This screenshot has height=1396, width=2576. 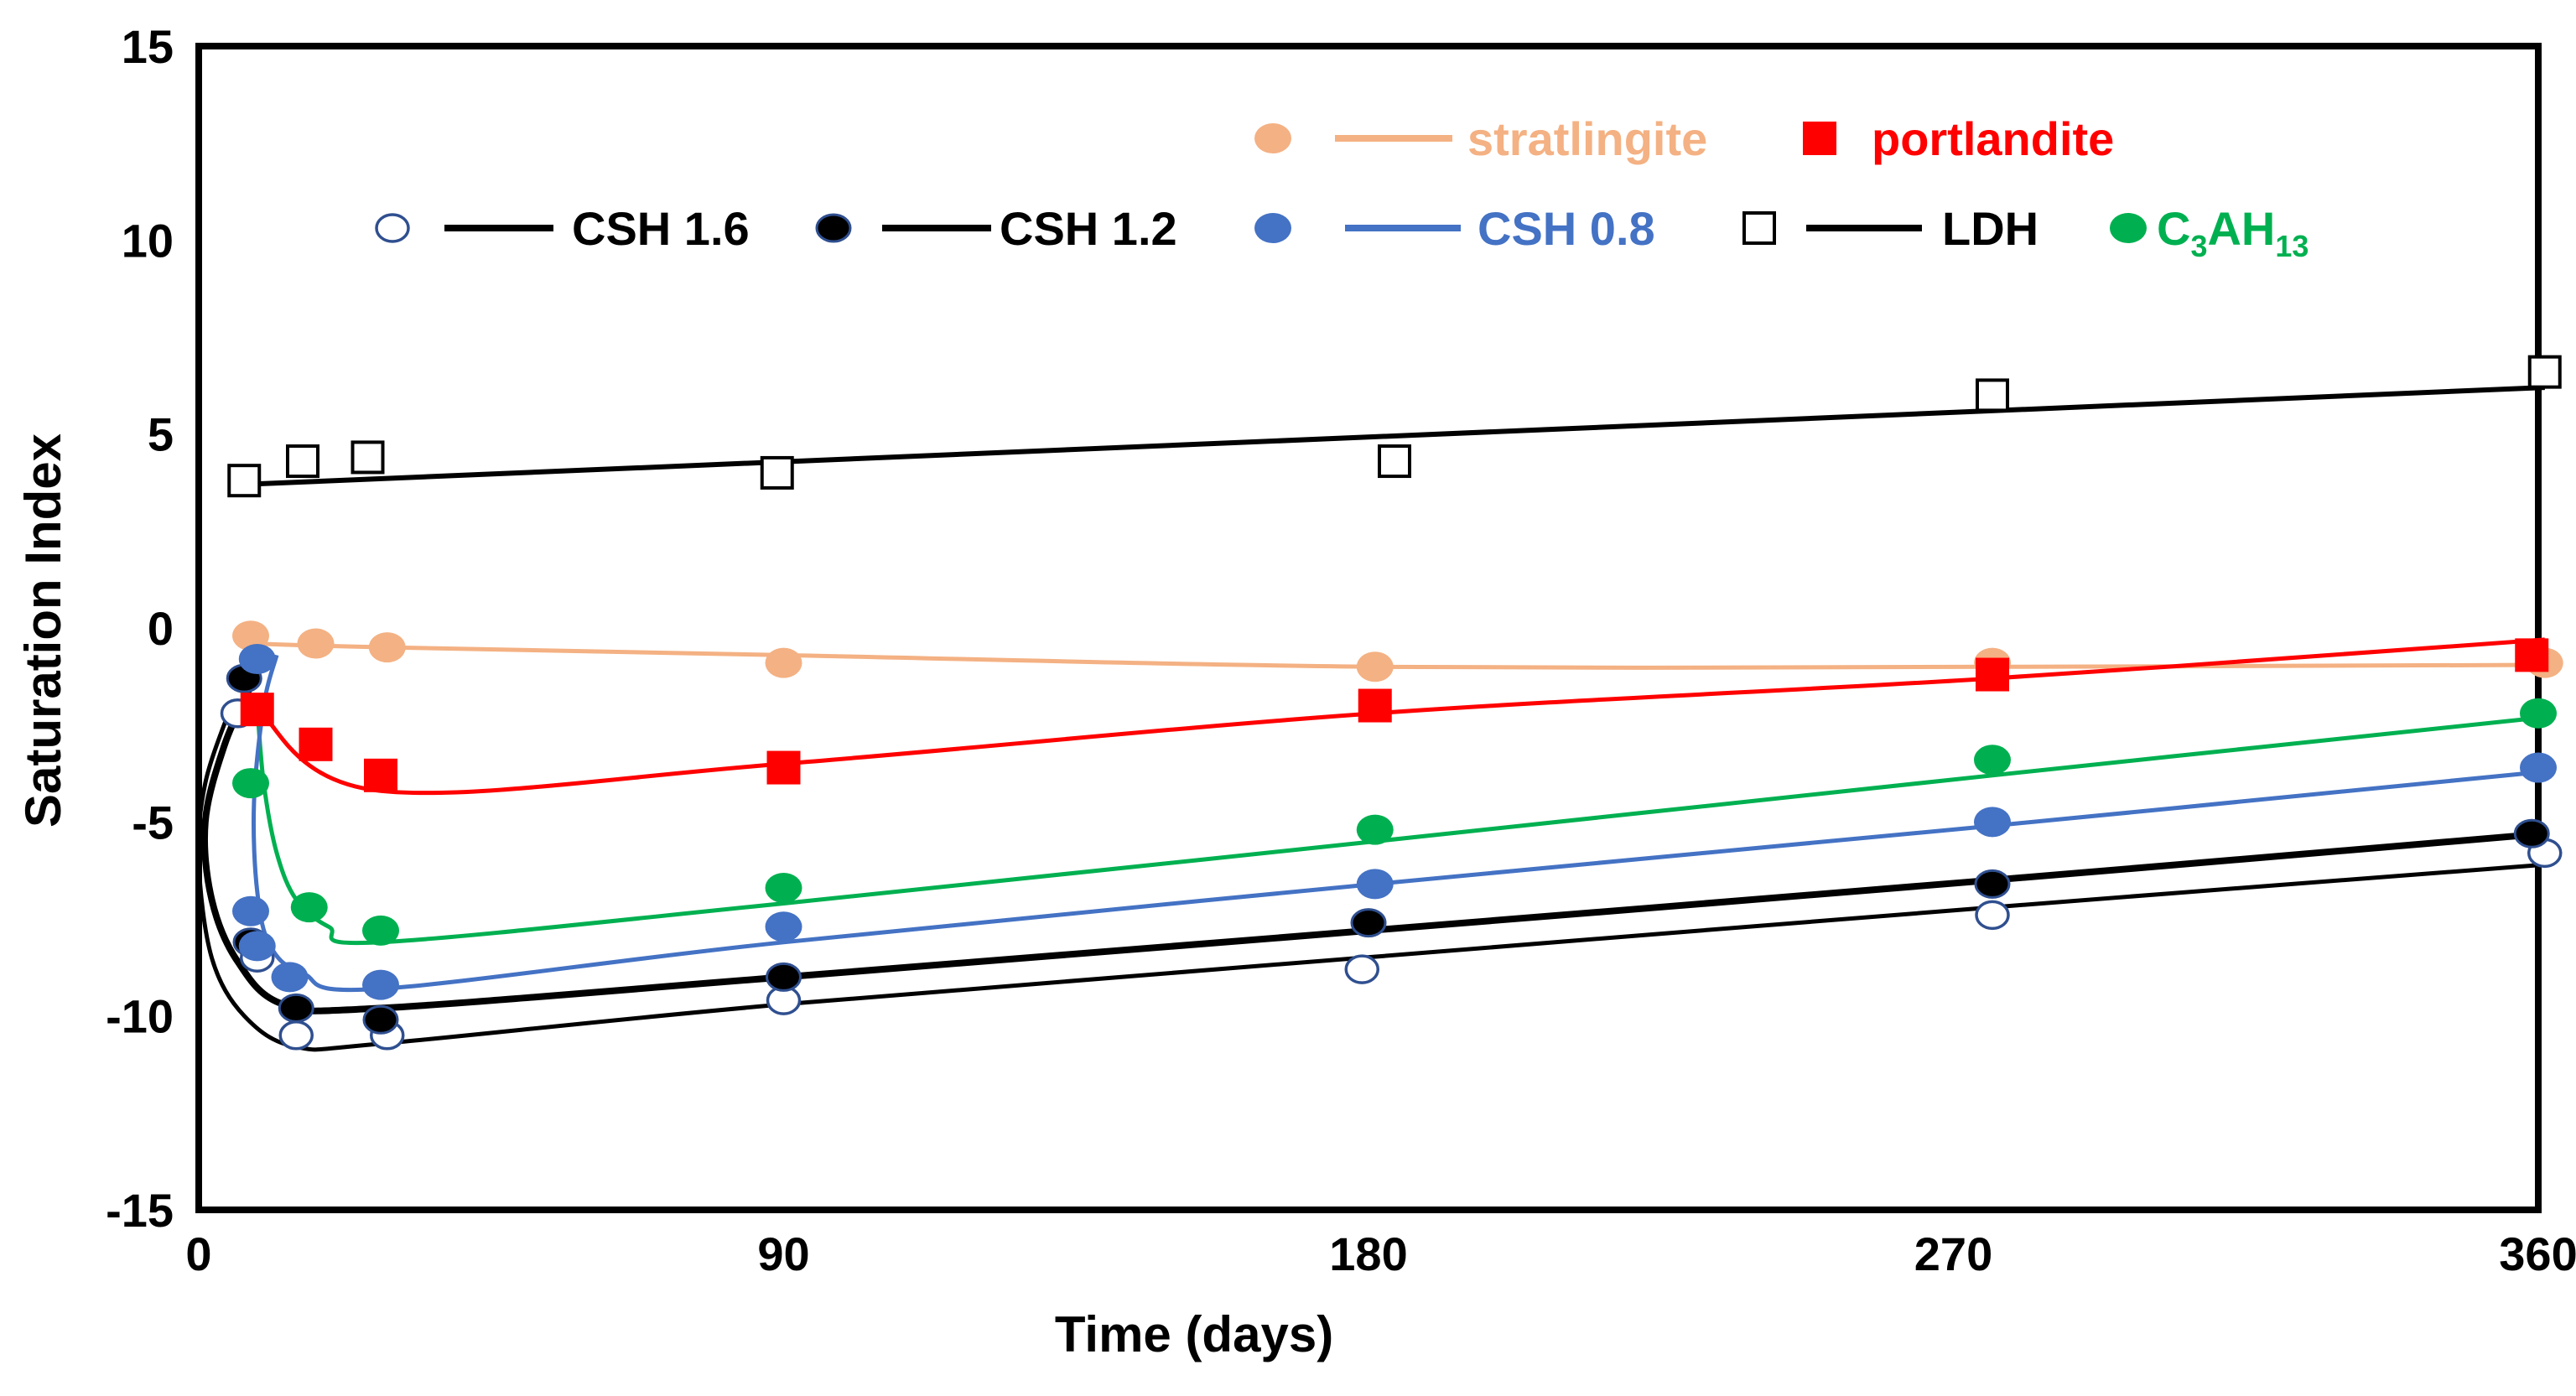 I want to click on x-axis-ticks: 0 90 180 270 360, so click(x=1380, y=1253).